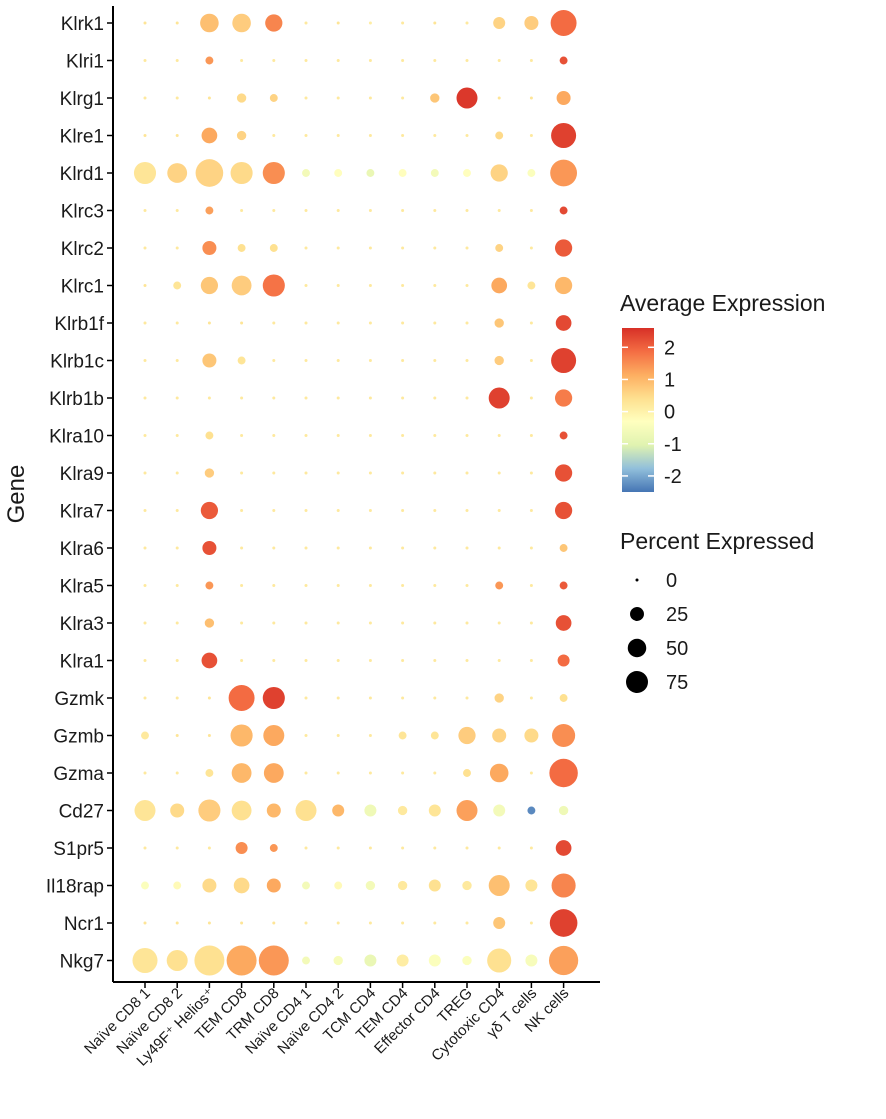 The height and width of the screenshot is (1119, 886). I want to click on dot-nkg7-nk-cells, so click(563, 960).